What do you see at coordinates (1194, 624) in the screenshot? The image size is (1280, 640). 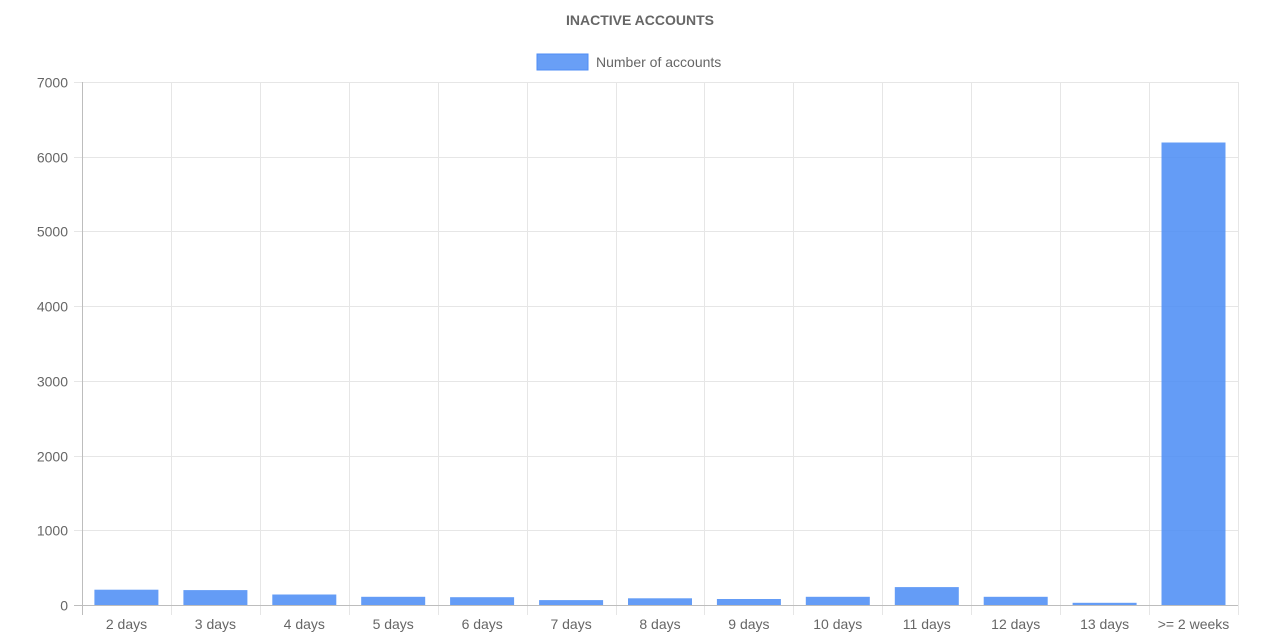 I see `x-tick-label: >= 2 weeks` at bounding box center [1194, 624].